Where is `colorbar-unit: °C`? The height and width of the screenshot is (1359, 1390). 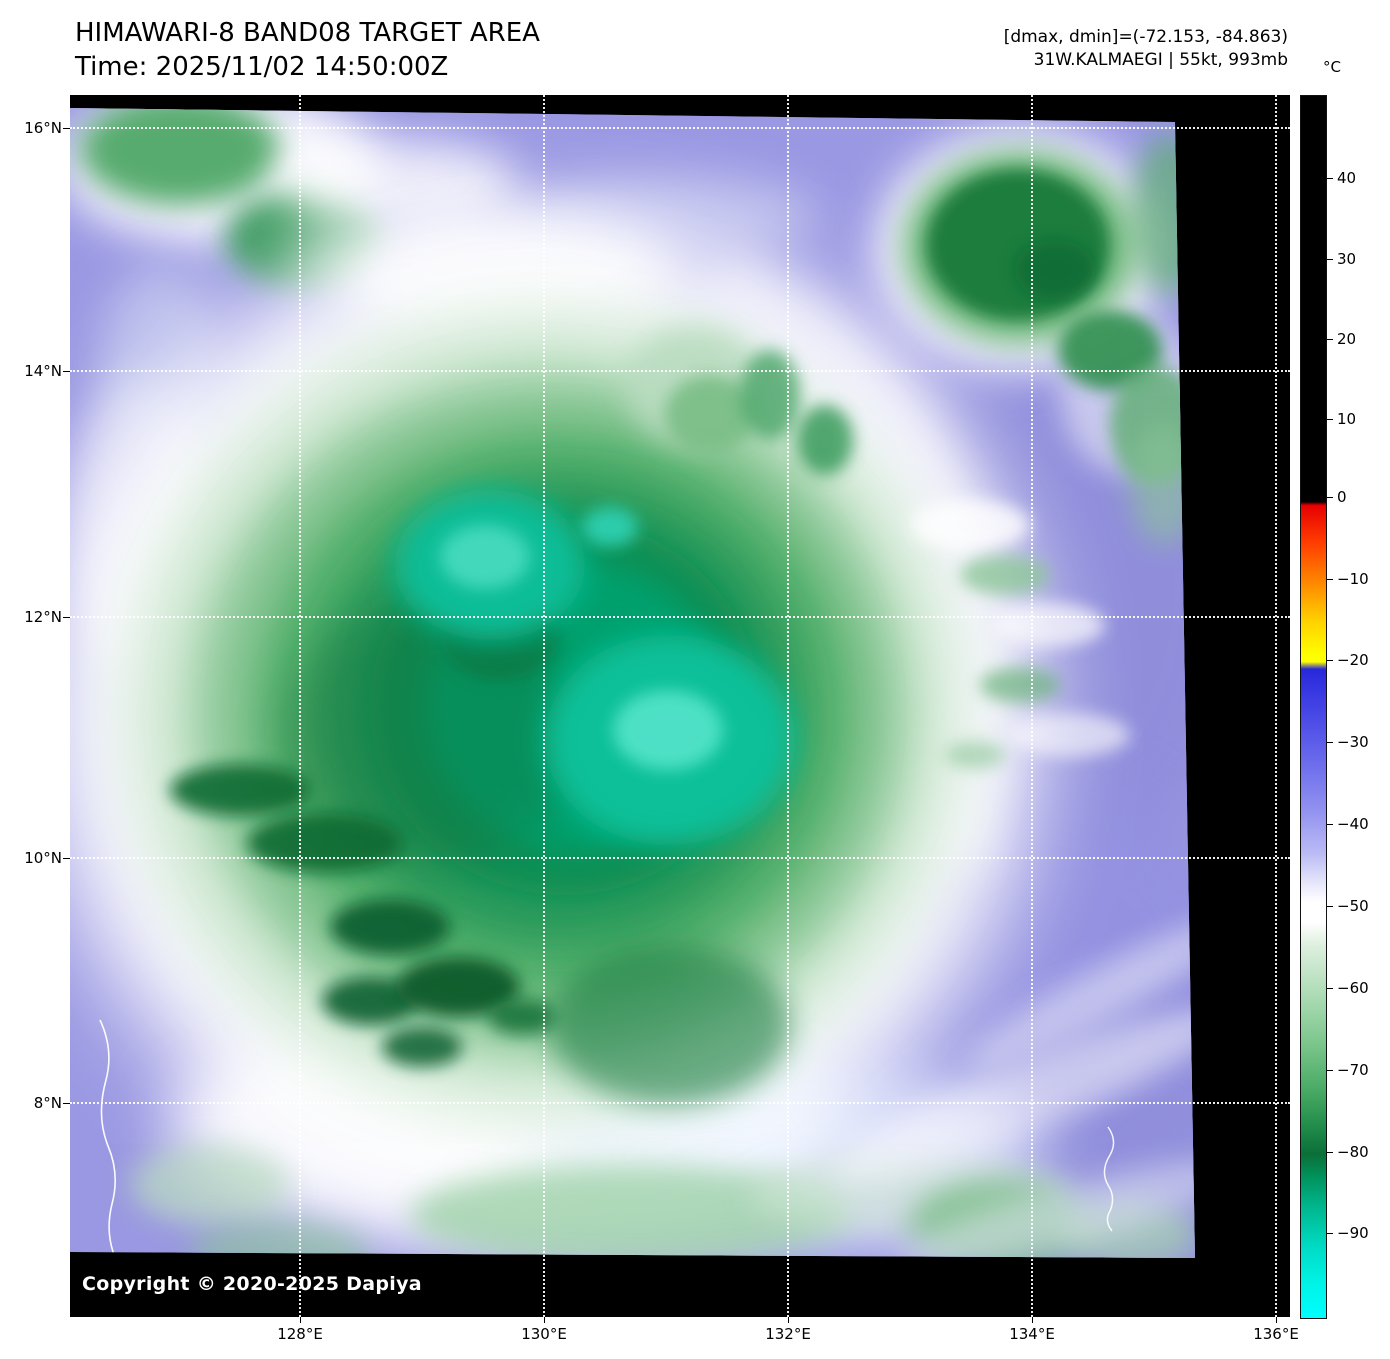 colorbar-unit: °C is located at coordinates (1332, 67).